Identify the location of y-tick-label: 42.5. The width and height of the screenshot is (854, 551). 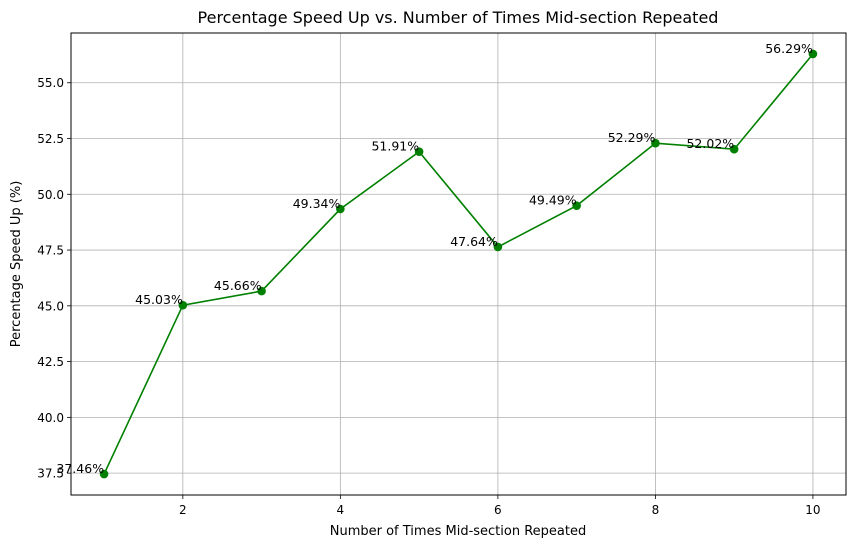
(50, 362).